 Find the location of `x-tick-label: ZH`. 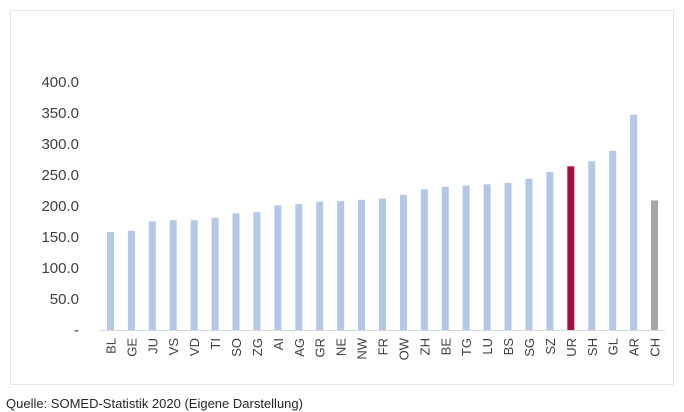

x-tick-label: ZH is located at coordinates (424, 346).